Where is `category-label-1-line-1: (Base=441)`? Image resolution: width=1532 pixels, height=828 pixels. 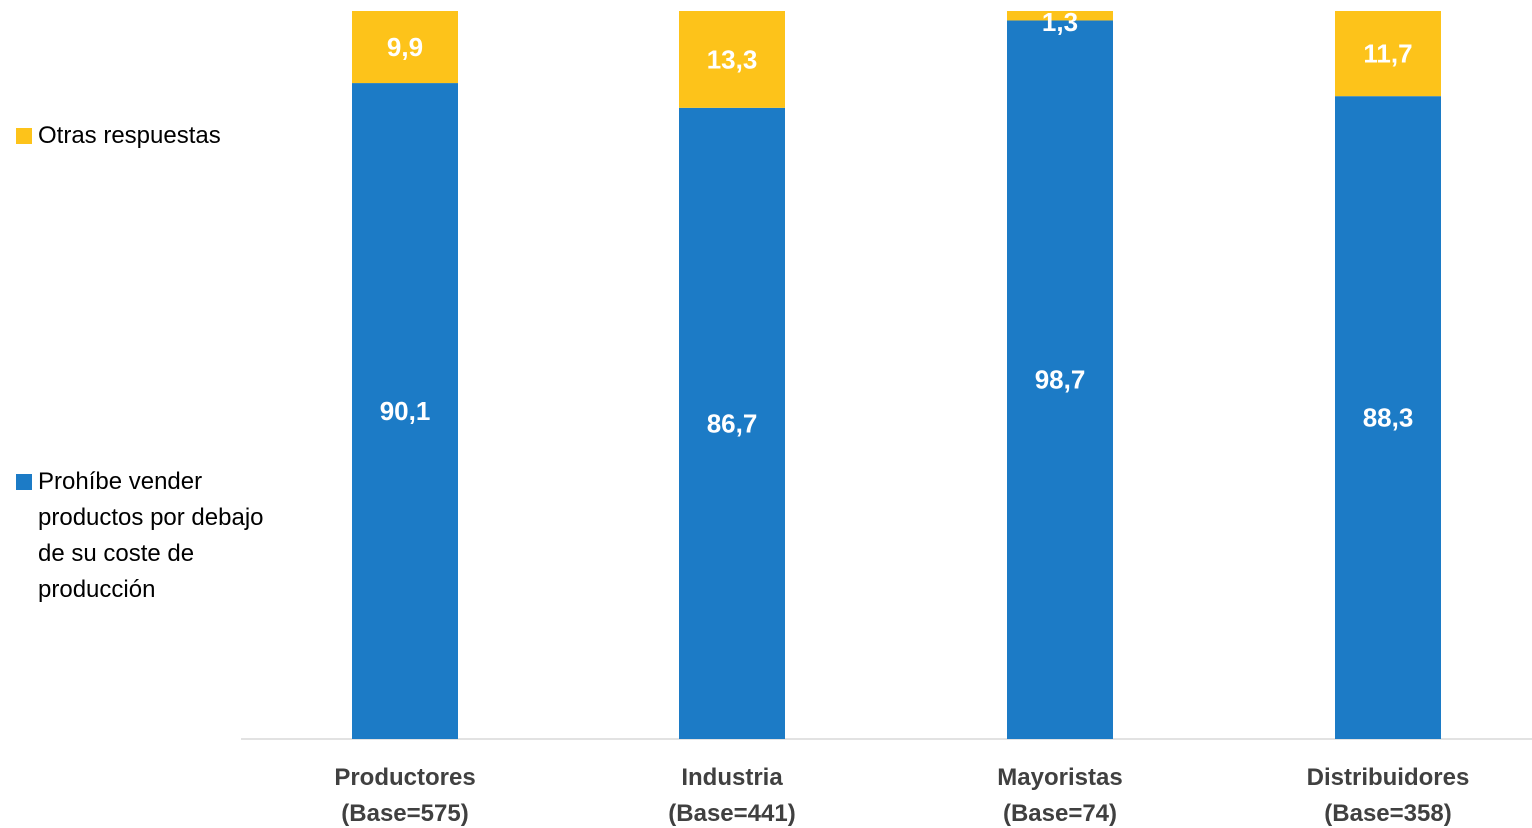 category-label-1-line-1: (Base=441) is located at coordinates (731, 813).